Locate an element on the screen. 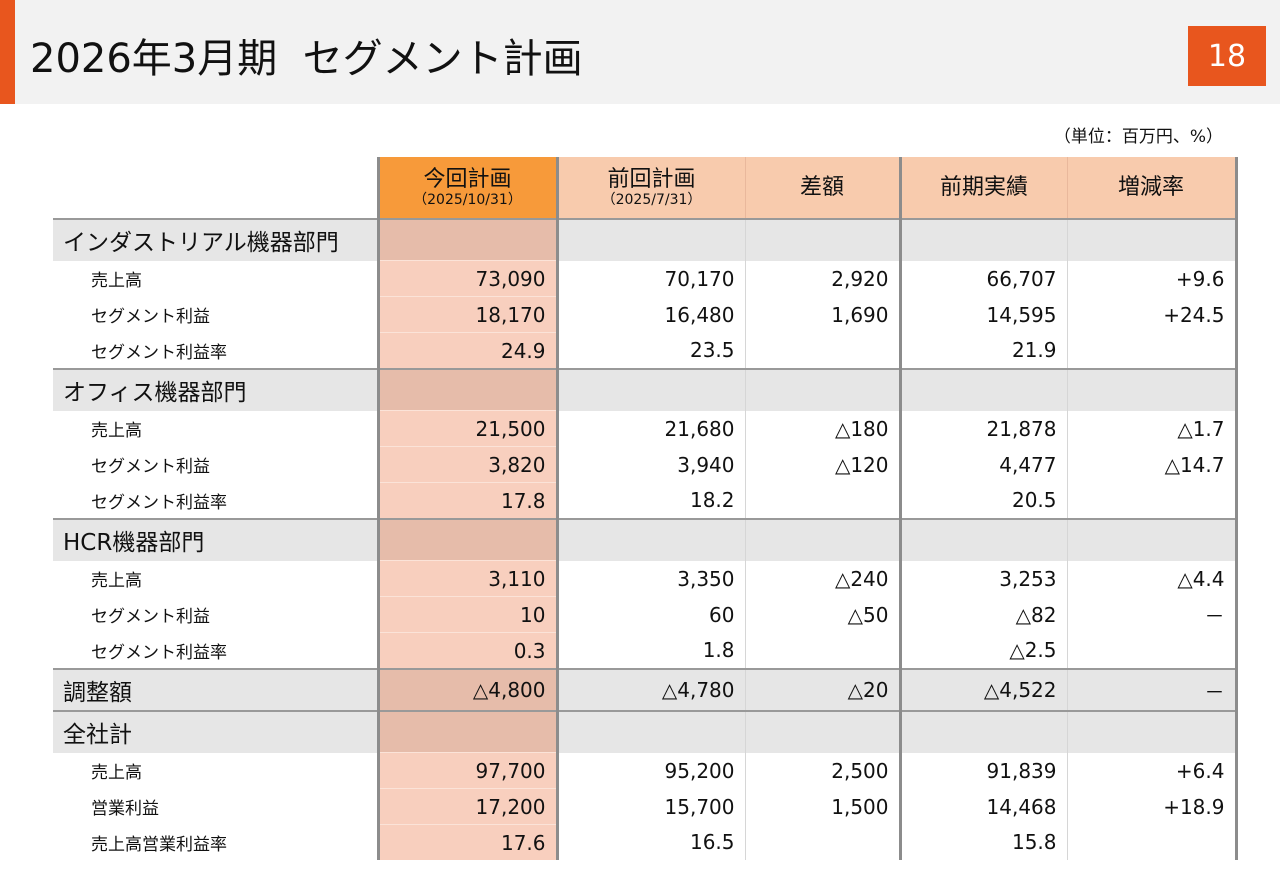 The image size is (1280, 886). cell-value: △240 is located at coordinates (823, 578).